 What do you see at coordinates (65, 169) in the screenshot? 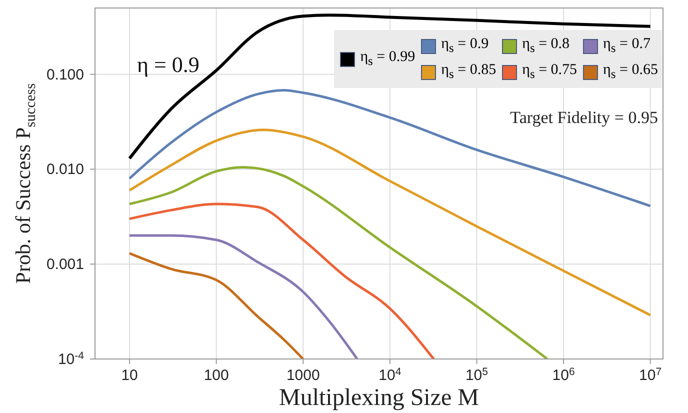
I see `y-tick-label: 0.010` at bounding box center [65, 169].